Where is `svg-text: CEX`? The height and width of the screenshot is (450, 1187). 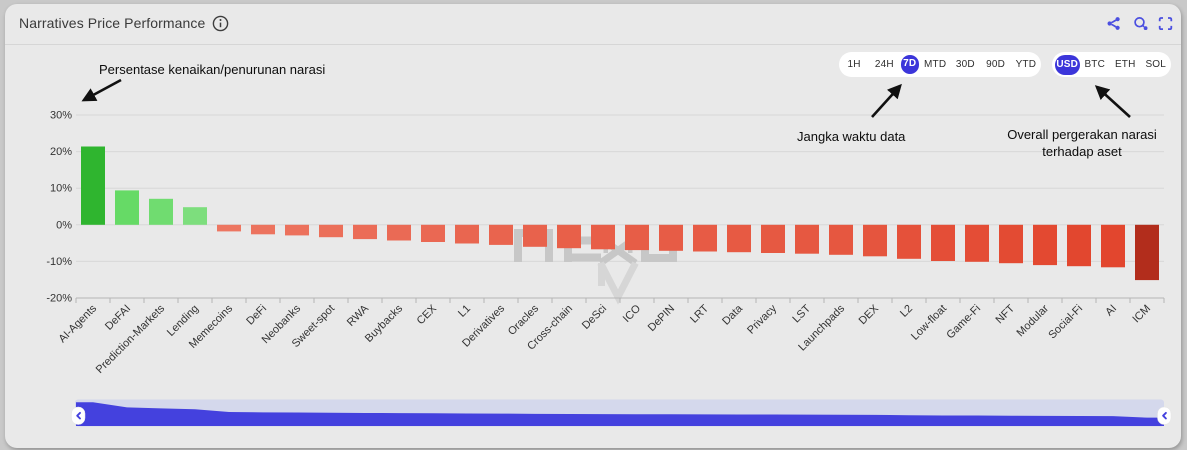 svg-text: CEX is located at coordinates (427, 314).